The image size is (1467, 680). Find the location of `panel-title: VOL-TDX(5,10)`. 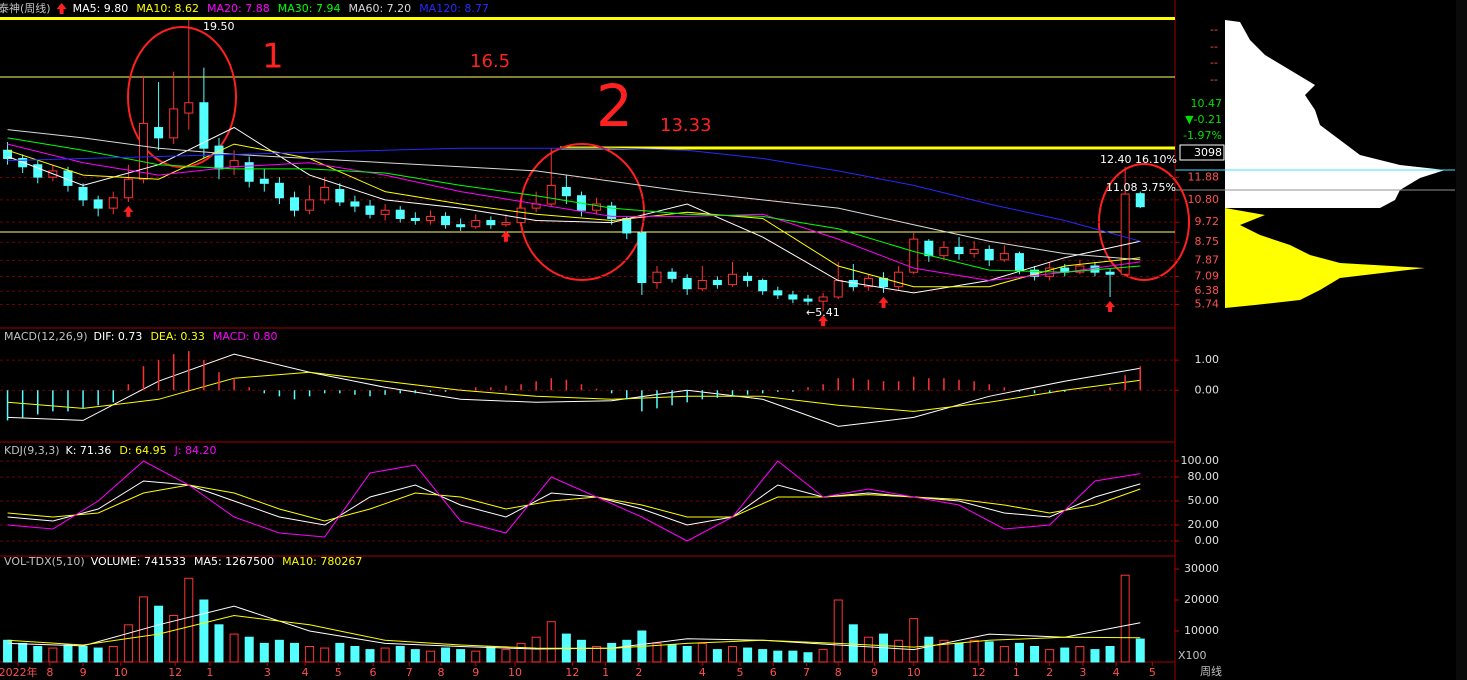

panel-title: VOL-TDX(5,10) is located at coordinates (44, 561).